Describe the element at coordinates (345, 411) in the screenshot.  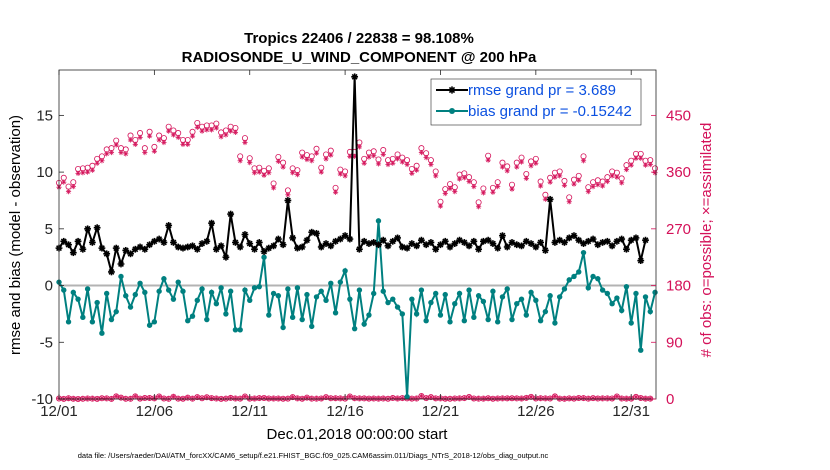
I see `x-tick-label: 12/16` at that location.